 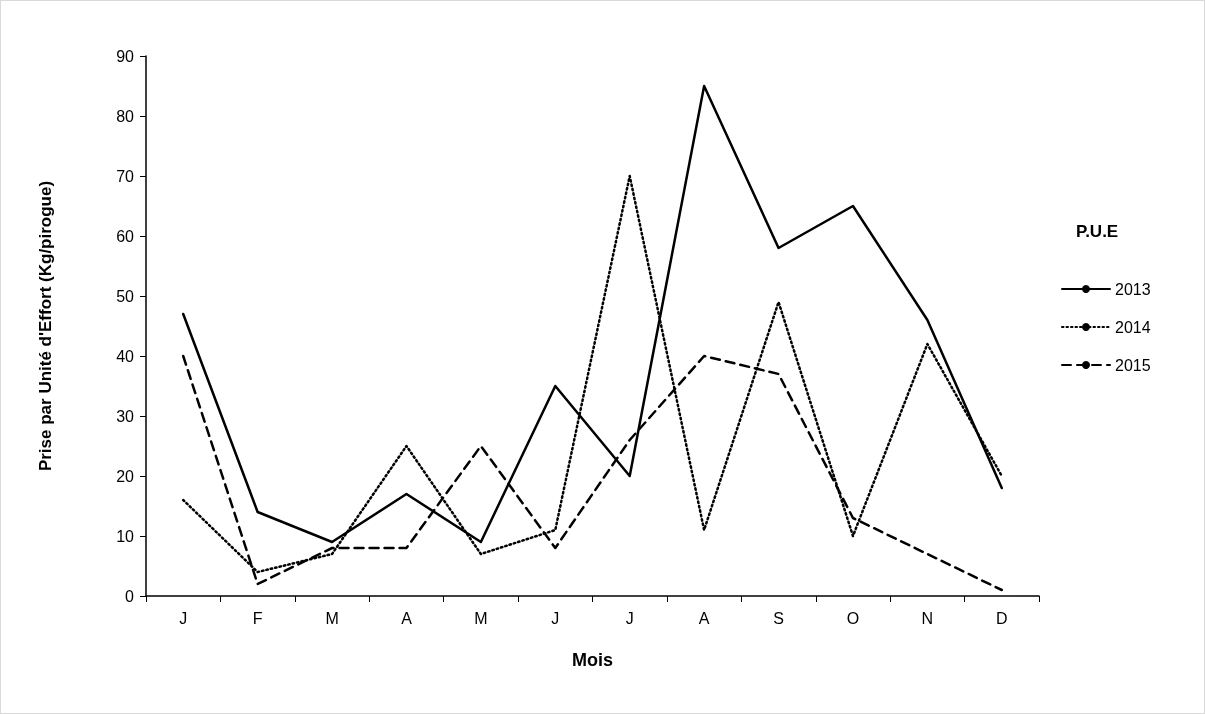 What do you see at coordinates (125, 416) in the screenshot?
I see `y-tick-label: 30` at bounding box center [125, 416].